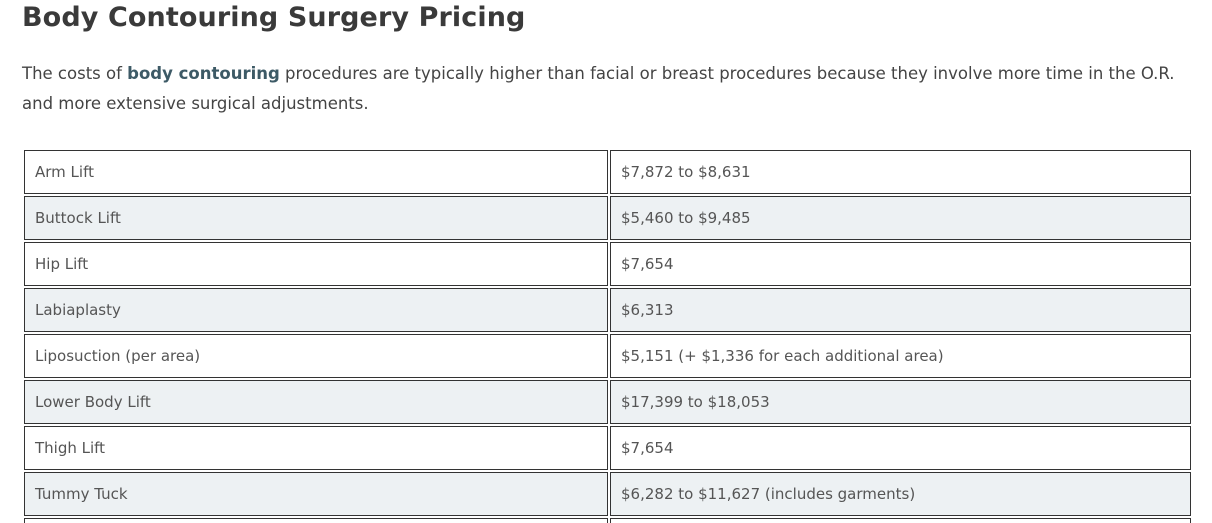 Image resolution: width=1212 pixels, height=523 pixels. I want to click on table-row, so click(607, 520).